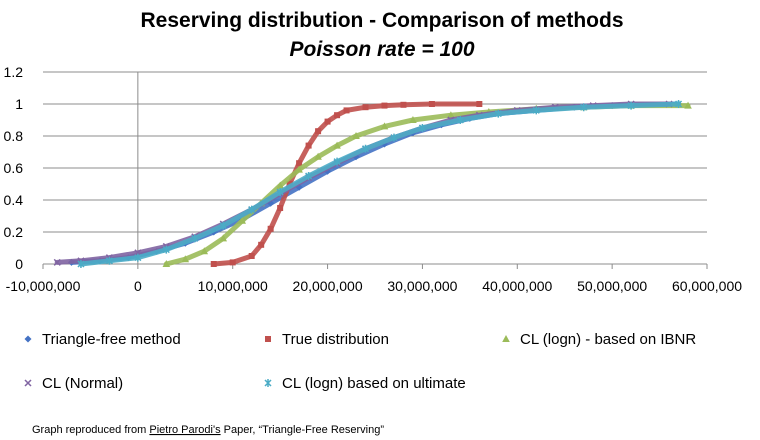  I want to click on x-tick-label: 20,000,000, so click(328, 286).